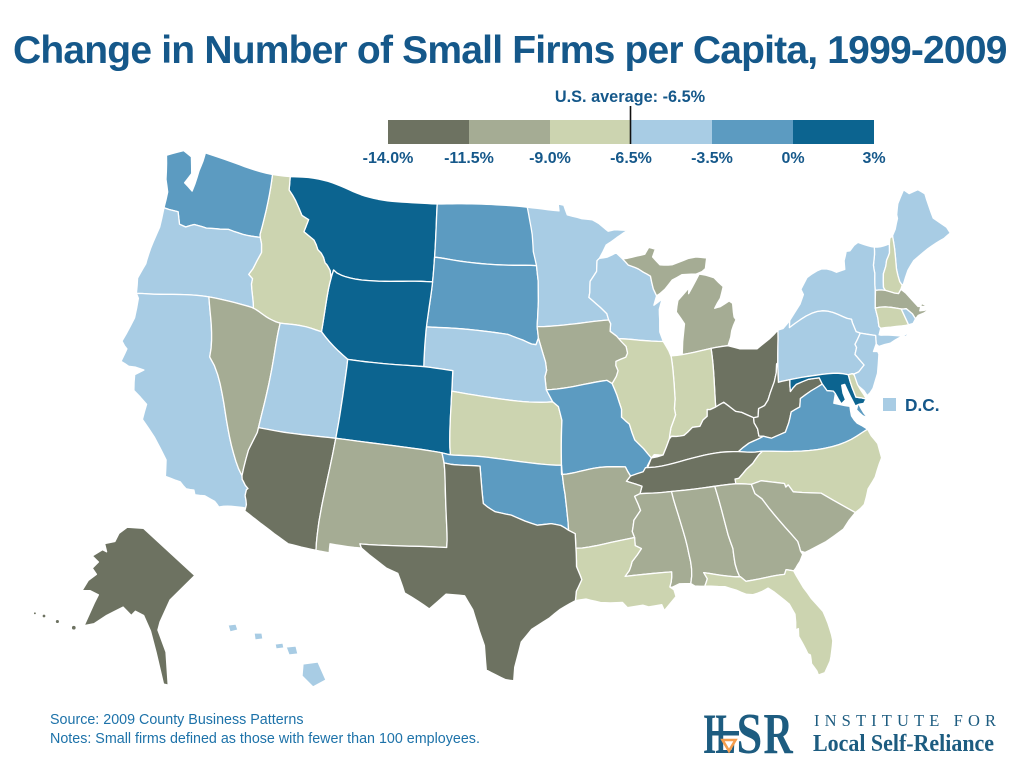 This screenshot has width=1024, height=768. I want to click on svg-text: I, so click(709, 734).